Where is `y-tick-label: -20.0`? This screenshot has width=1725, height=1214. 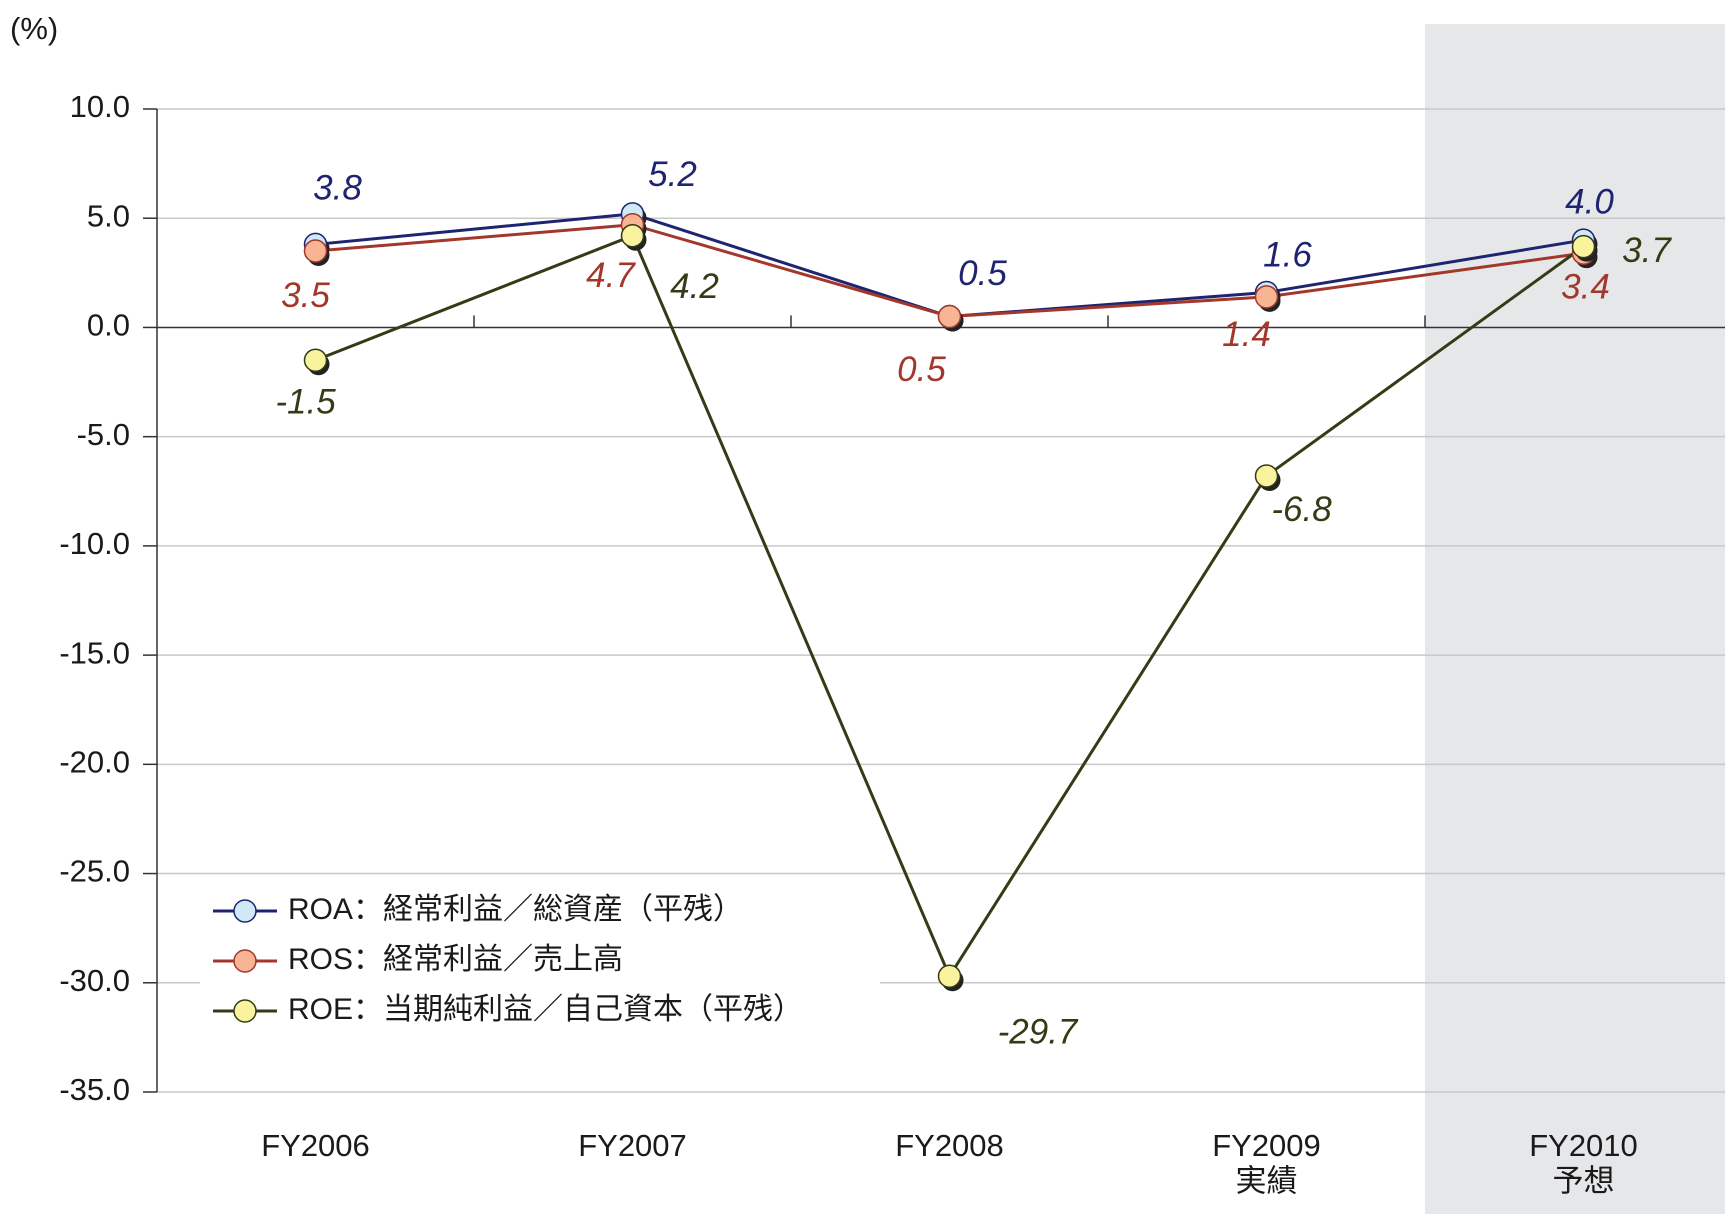 y-tick-label: -20.0 is located at coordinates (94, 762).